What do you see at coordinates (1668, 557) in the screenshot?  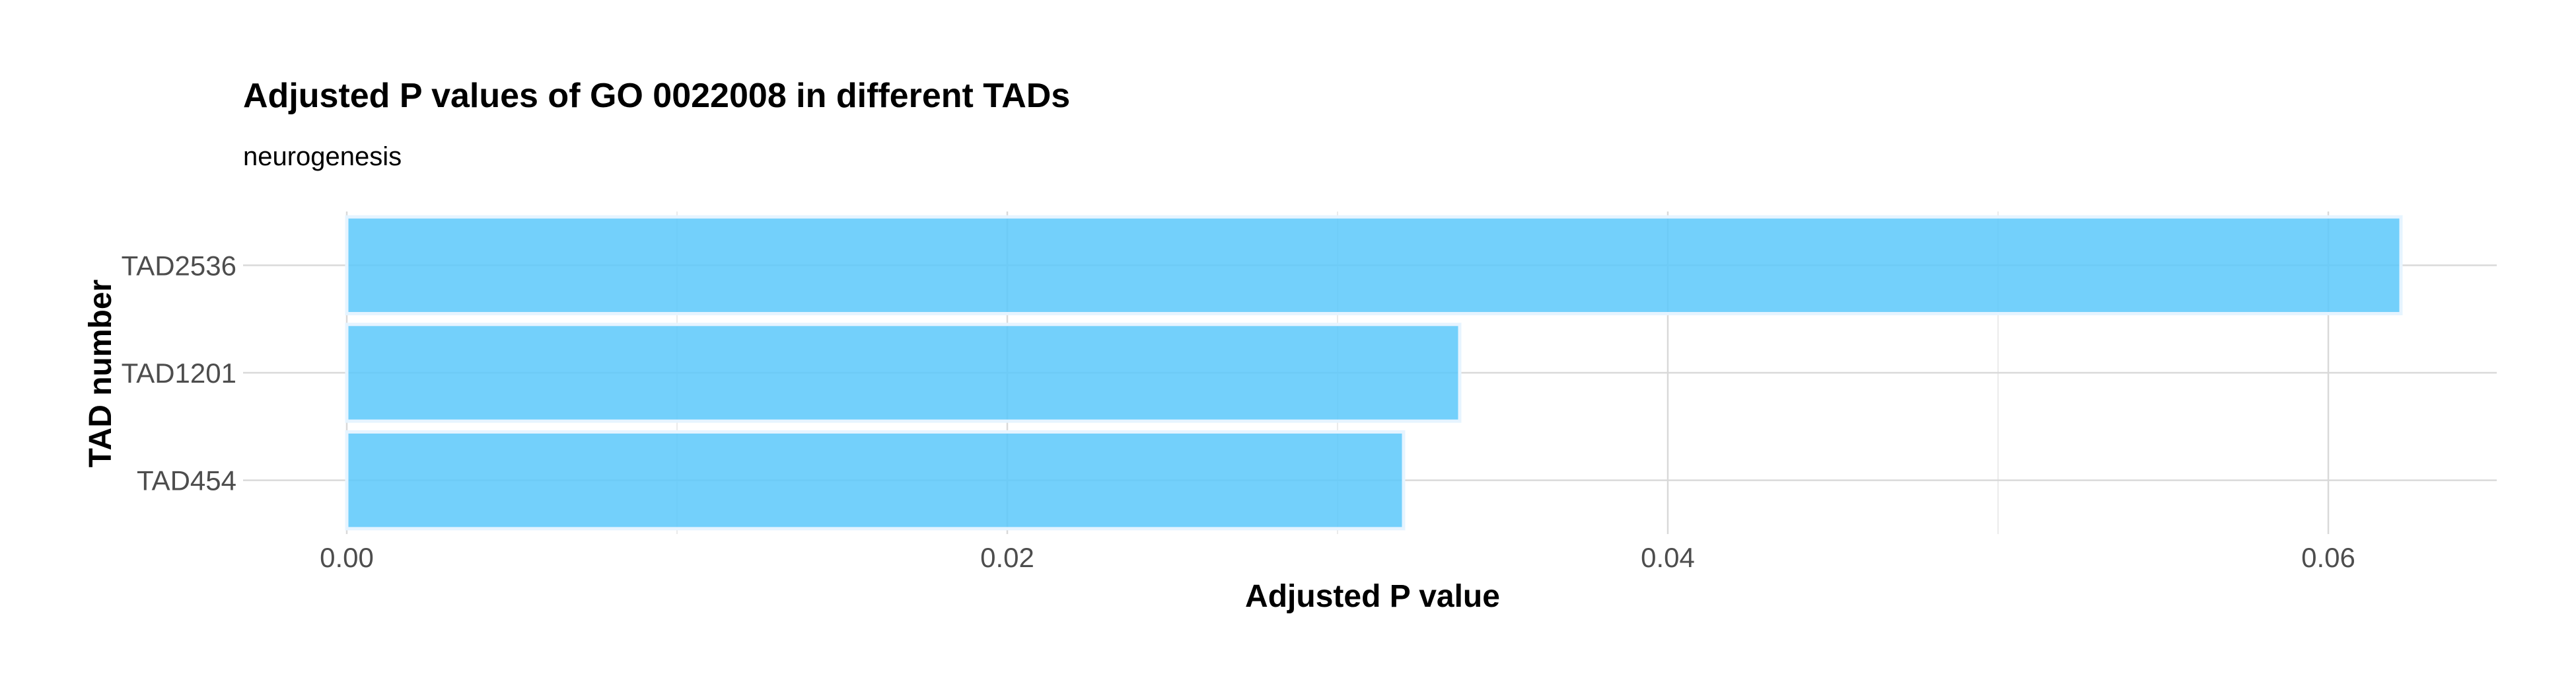 I see `x-tick-label: 0.04` at bounding box center [1668, 557].